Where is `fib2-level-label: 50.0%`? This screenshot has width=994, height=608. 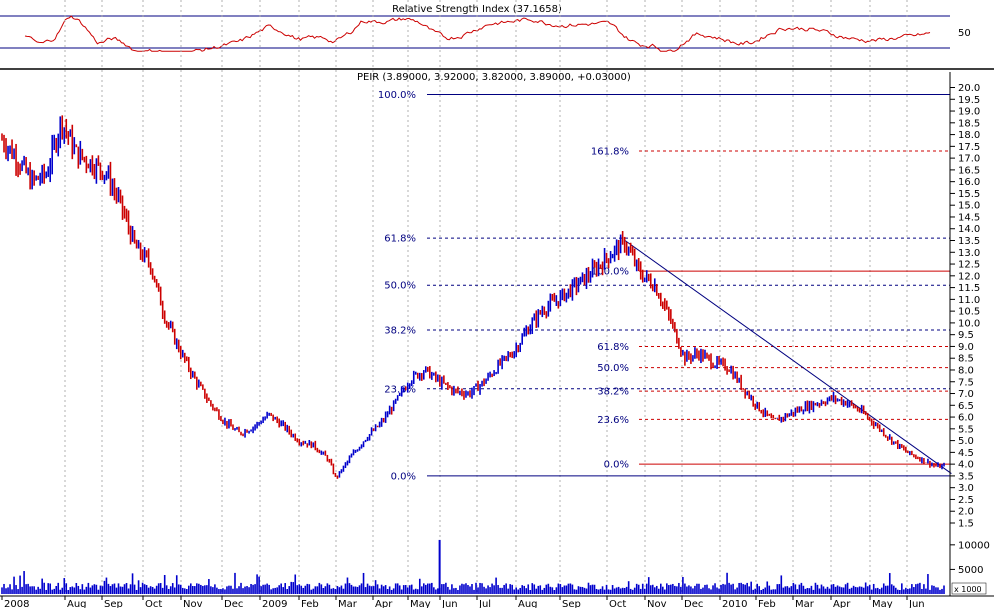 fib2-level-label: 50.0% is located at coordinates (613, 368).